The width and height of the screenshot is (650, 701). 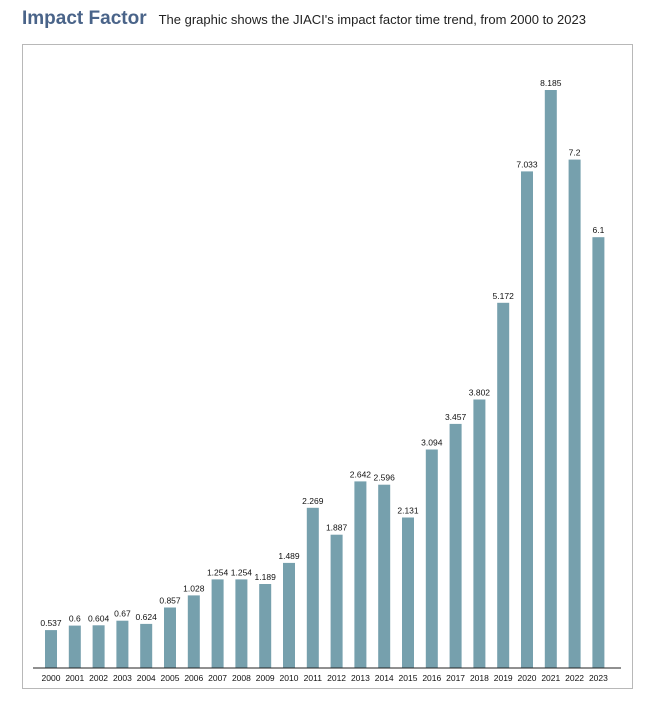 I want to click on x-tick-2008: 2008, so click(x=241, y=678).